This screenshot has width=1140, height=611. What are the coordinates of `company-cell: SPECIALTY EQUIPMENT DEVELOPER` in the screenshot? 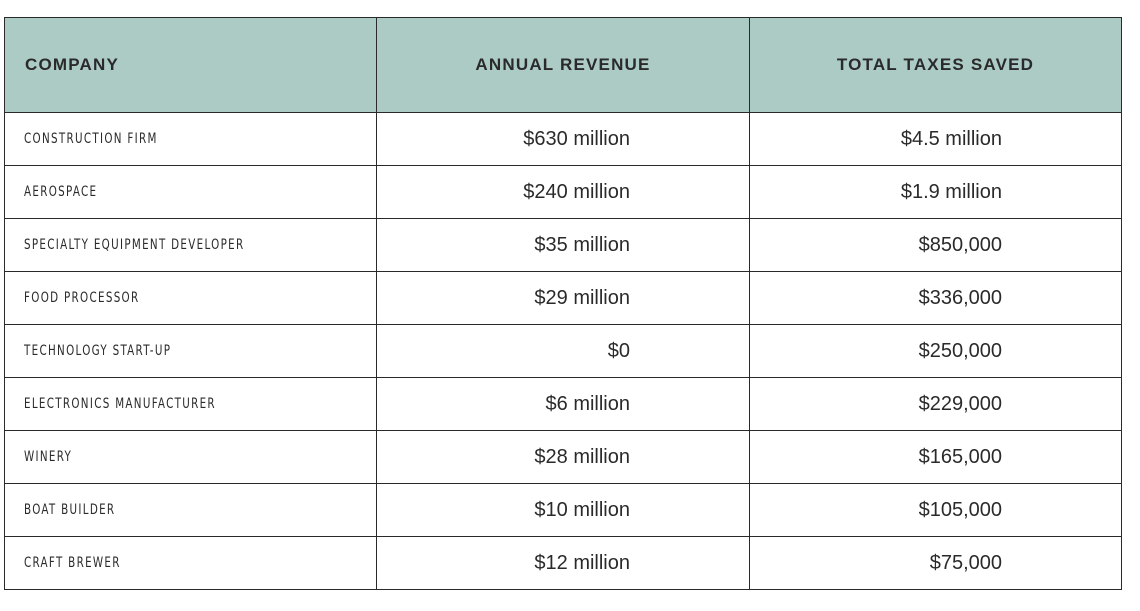 It's located at (190, 245).